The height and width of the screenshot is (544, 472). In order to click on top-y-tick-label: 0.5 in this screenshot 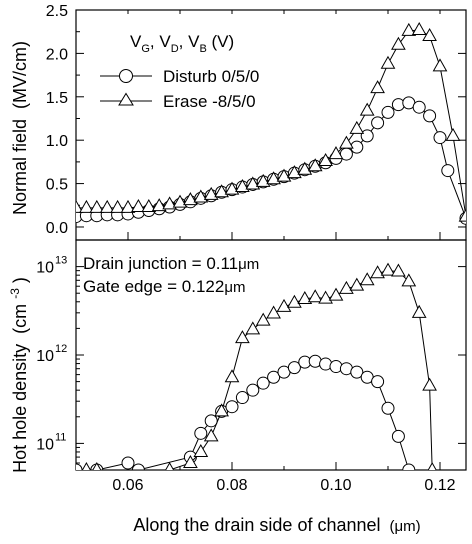, I will do `click(57, 185)`.